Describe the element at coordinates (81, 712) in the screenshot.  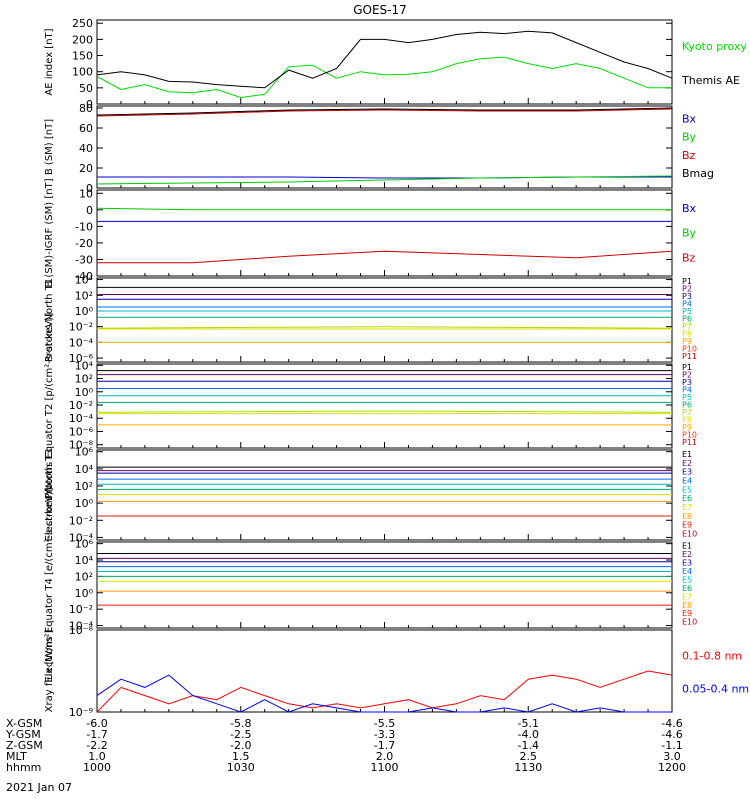
I see `y-tick-label: 10⁻⁹` at that location.